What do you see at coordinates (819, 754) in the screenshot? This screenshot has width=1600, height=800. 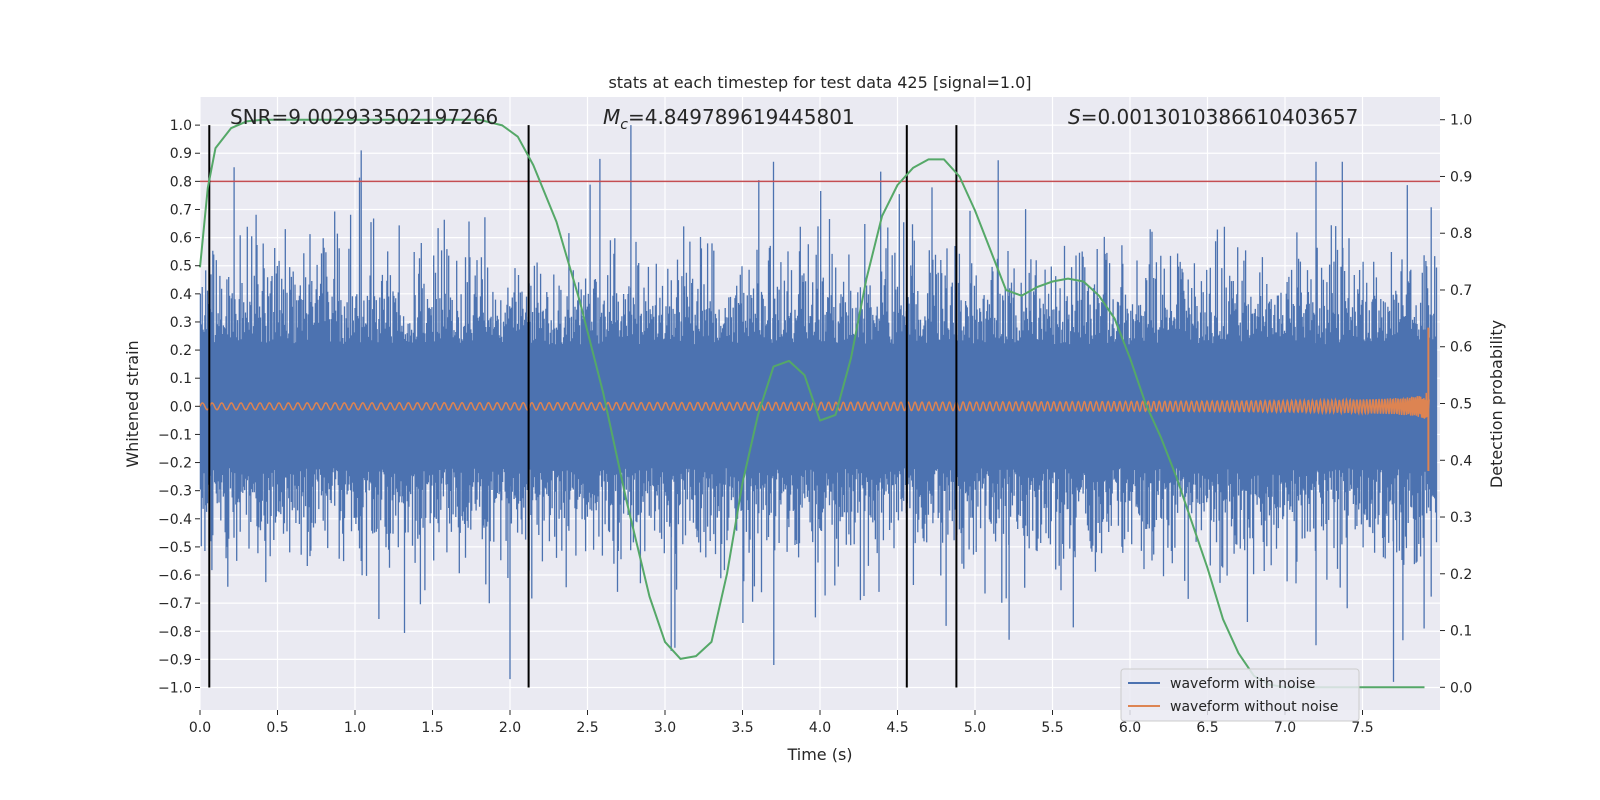 I see `x-axis-label: Time (s)` at bounding box center [819, 754].